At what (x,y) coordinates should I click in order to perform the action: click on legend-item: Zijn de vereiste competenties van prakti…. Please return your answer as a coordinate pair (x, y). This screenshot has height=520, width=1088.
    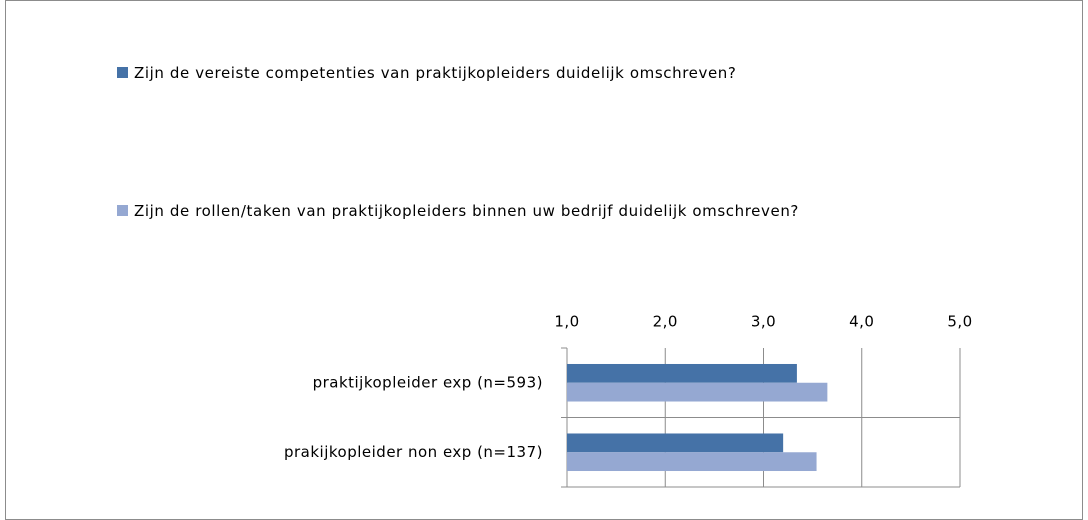
    Looking at the image, I should click on (512, 73).